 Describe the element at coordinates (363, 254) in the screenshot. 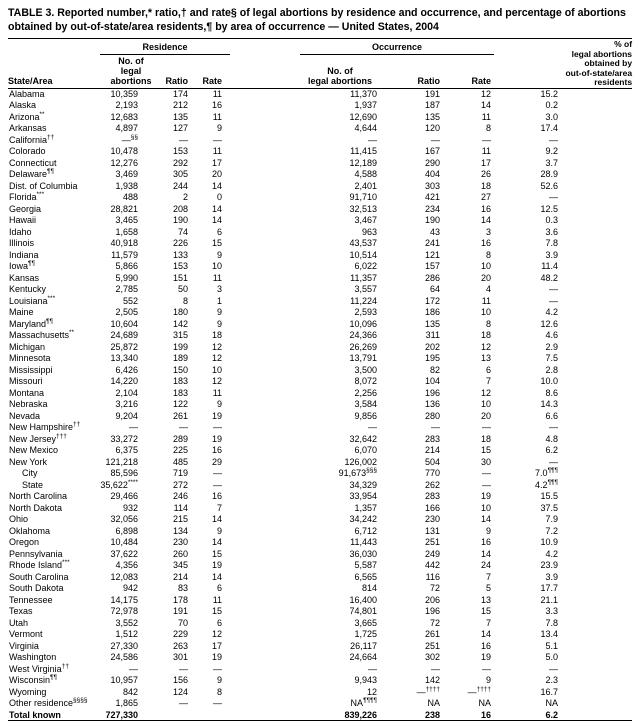

I see `occurrence-no: 10,514` at that location.